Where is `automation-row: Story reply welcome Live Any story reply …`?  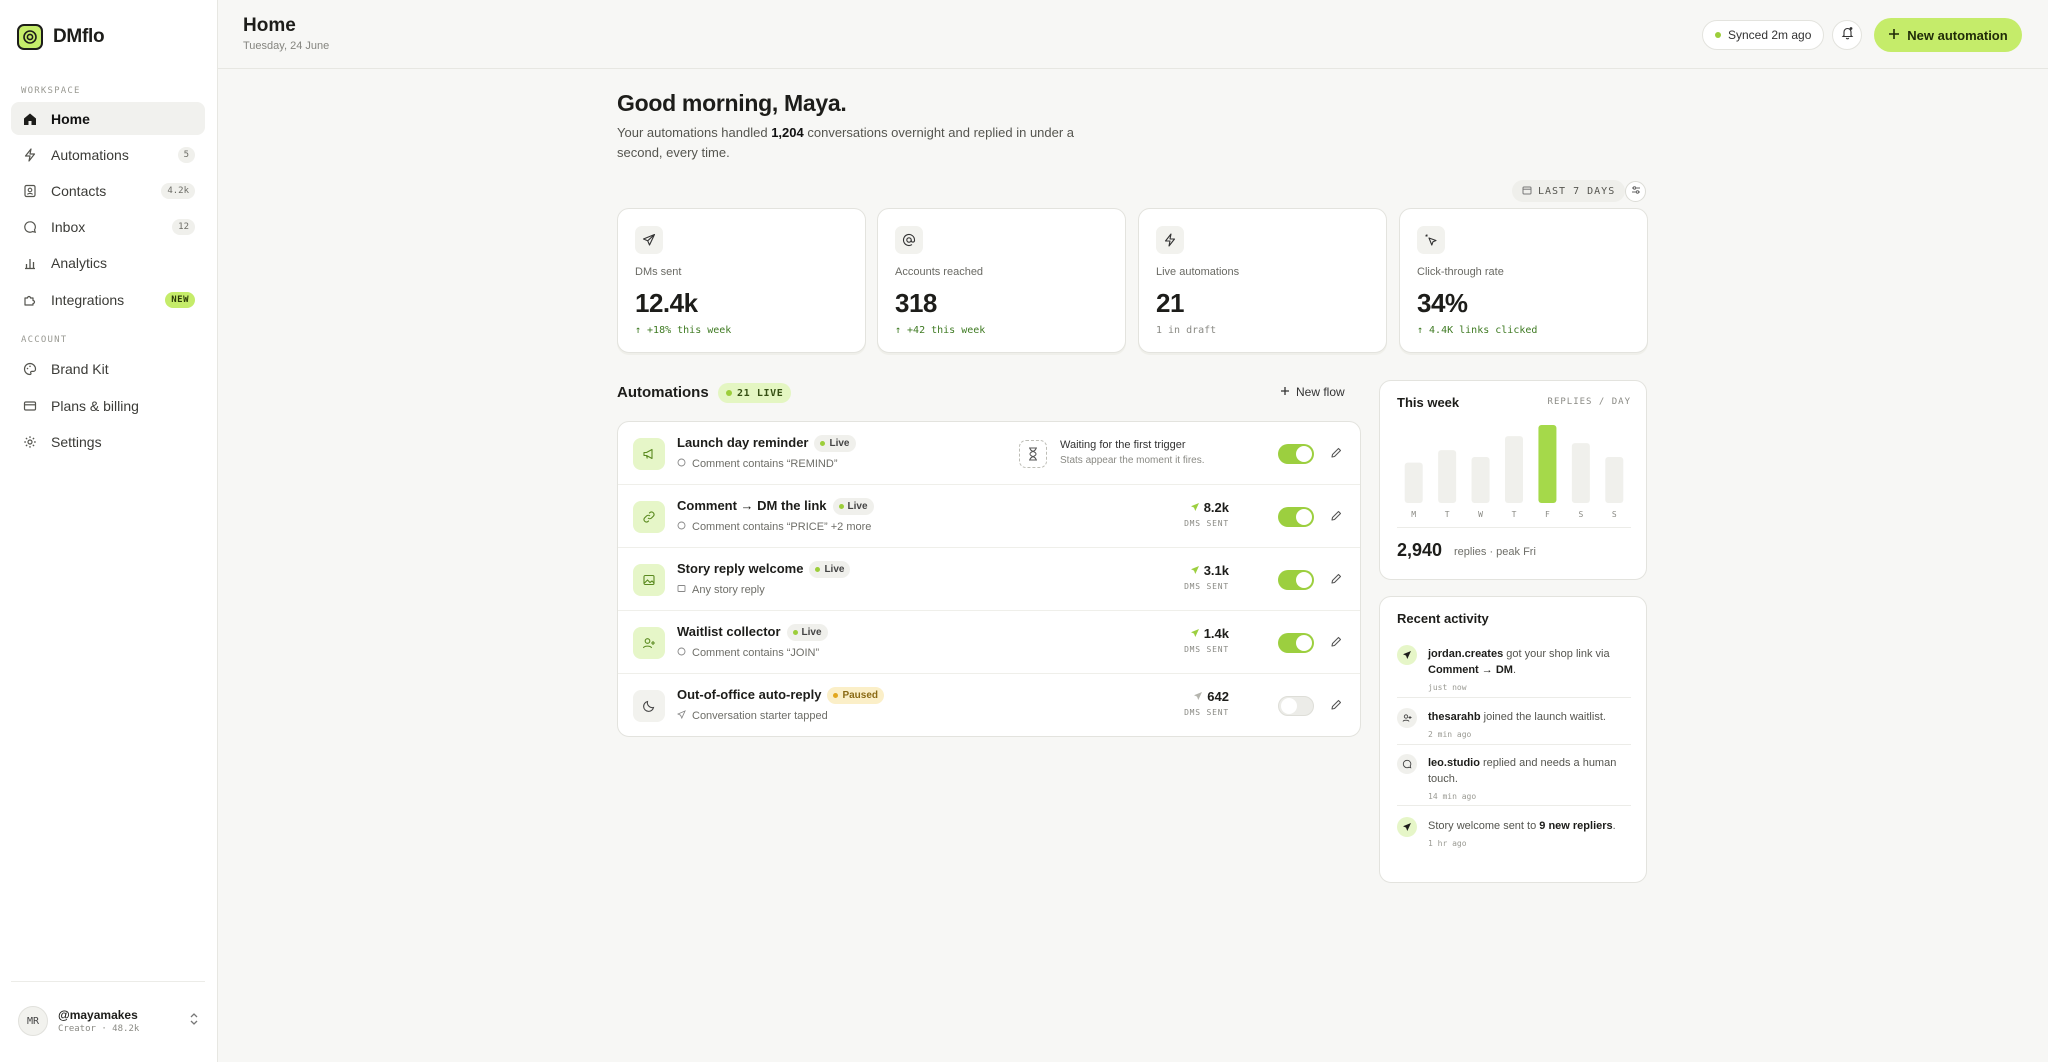
automation-row: Story reply welcome Live Any story reply … is located at coordinates (989, 579).